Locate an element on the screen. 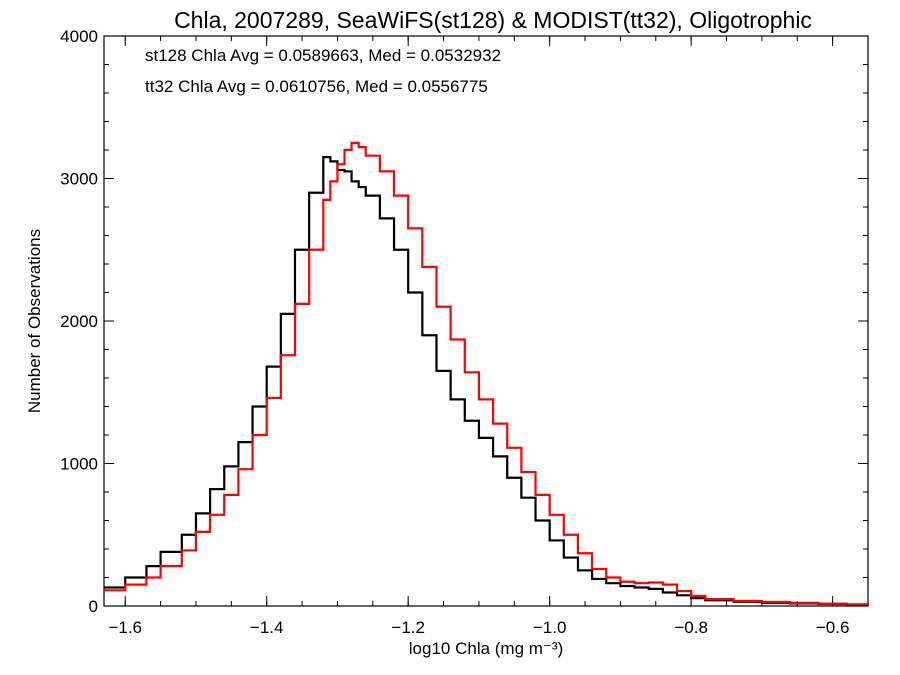 Image resolution: width=900 pixels, height=675 pixels. x-tick-label: −1.6 is located at coordinates (125, 627).